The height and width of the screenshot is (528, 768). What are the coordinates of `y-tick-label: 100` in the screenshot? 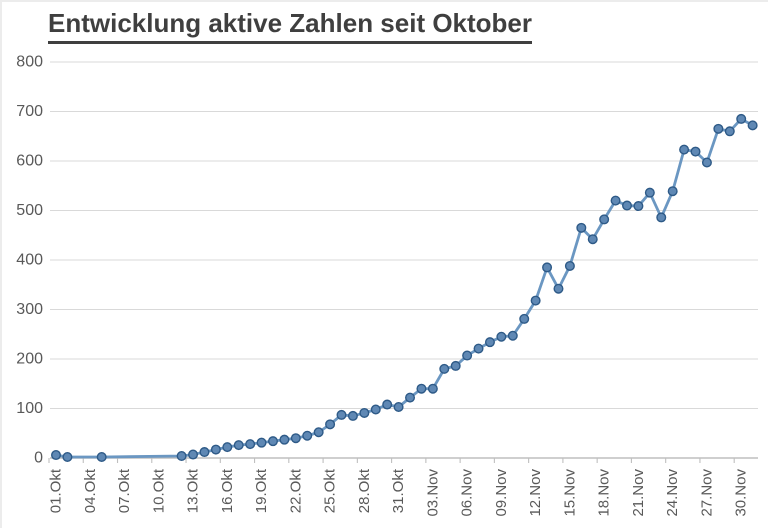 It's located at (29, 408).